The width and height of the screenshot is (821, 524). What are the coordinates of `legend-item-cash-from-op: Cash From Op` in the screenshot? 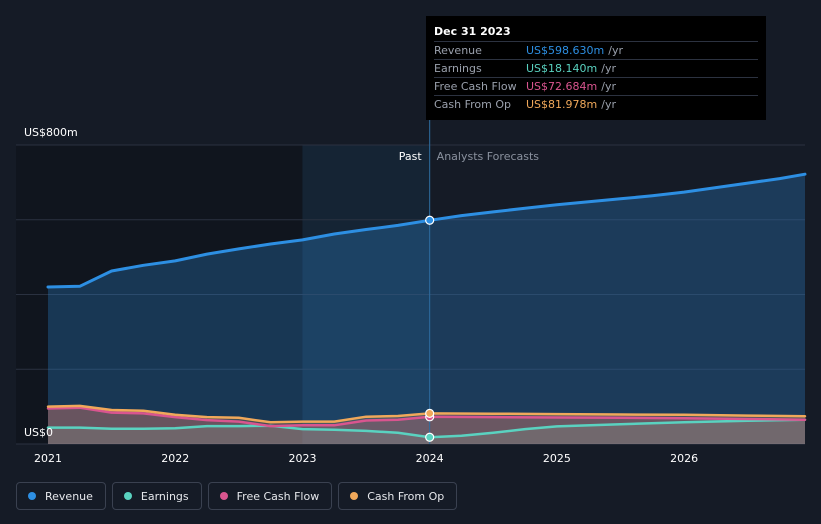 It's located at (398, 496).